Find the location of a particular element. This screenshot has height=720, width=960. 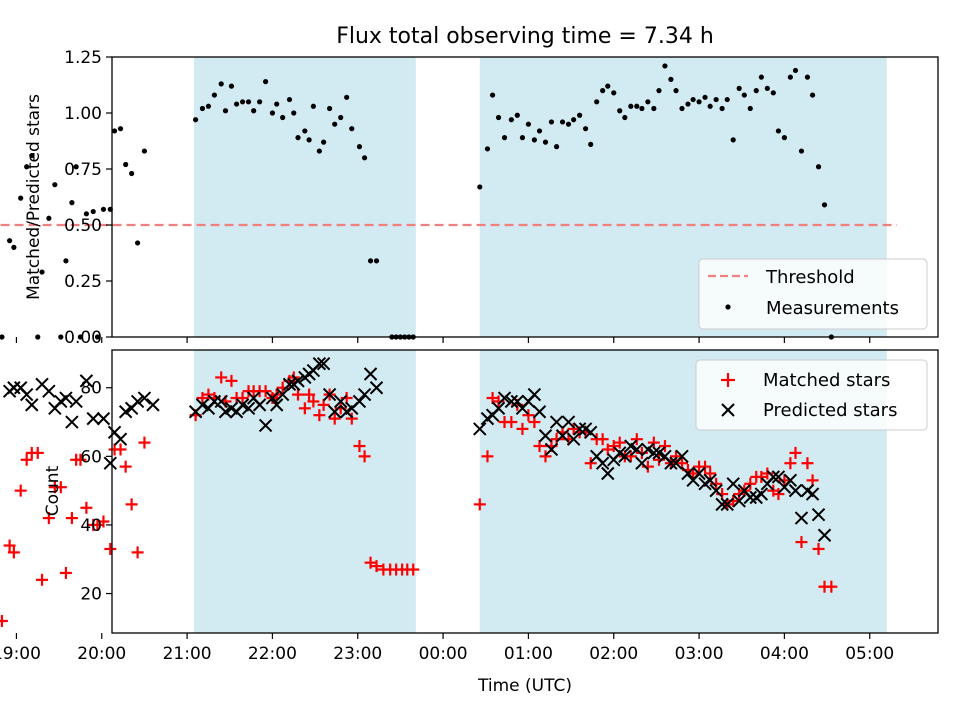

legend-matched-label: Matched stars is located at coordinates (826, 380).